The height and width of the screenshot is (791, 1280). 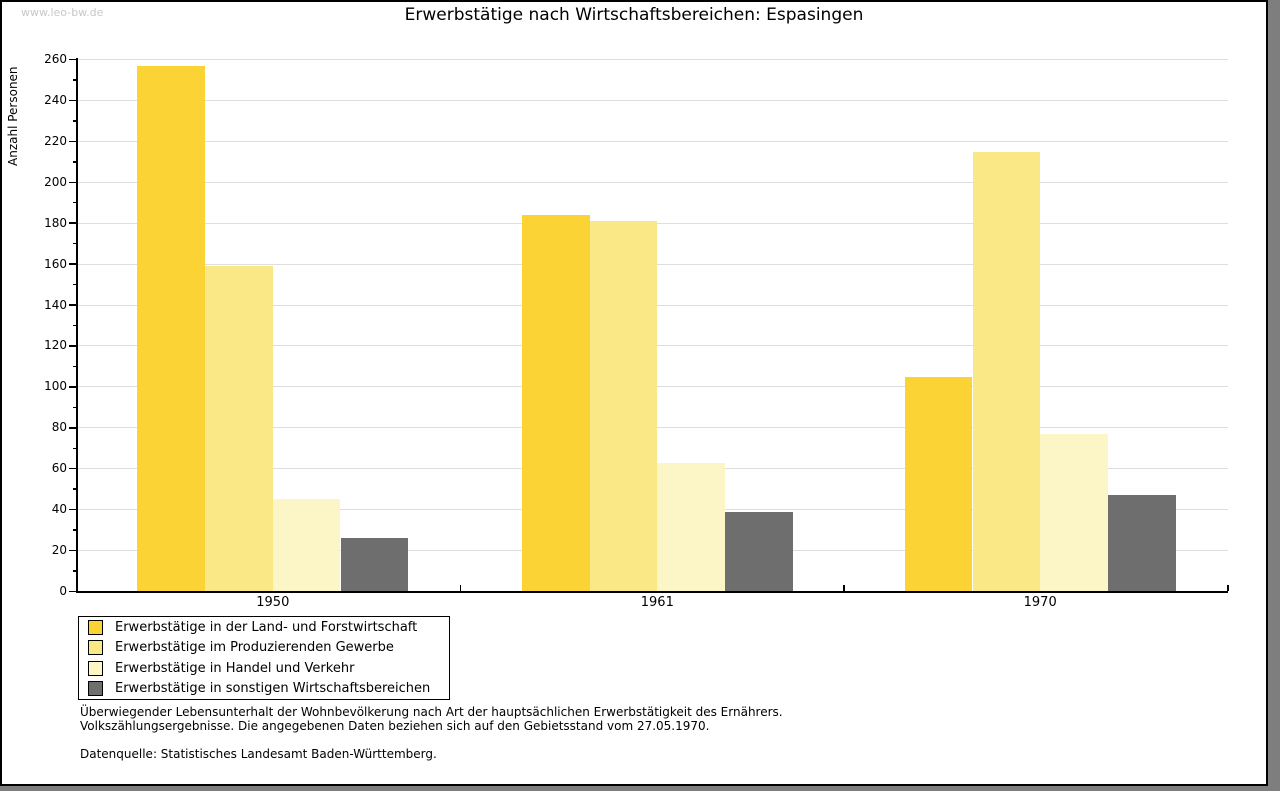 I want to click on x-tick-label: 1950, so click(x=273, y=602).